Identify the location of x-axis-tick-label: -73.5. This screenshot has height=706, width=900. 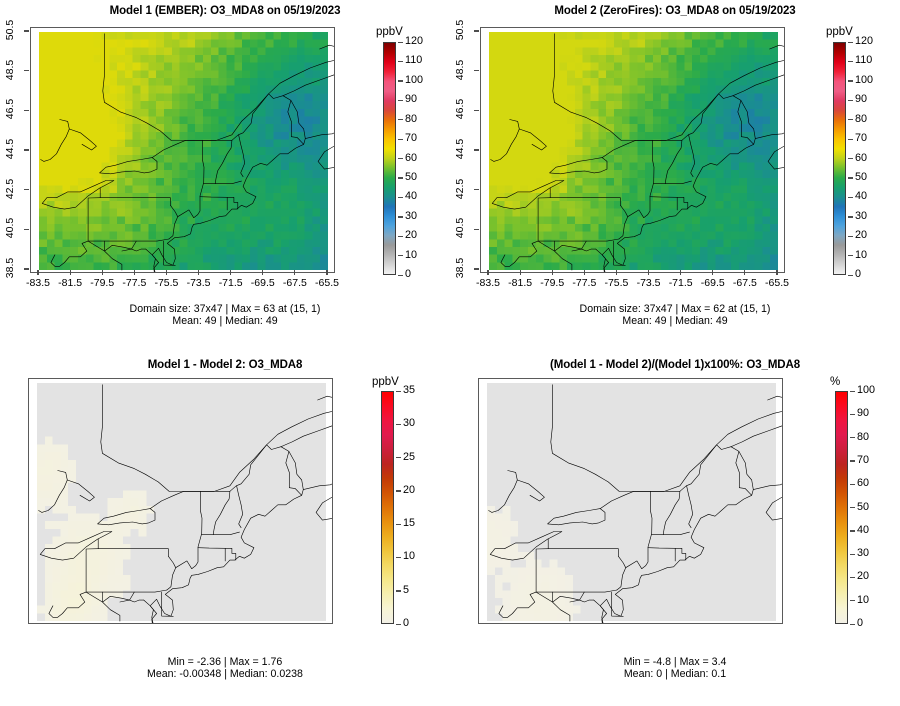
(198, 283).